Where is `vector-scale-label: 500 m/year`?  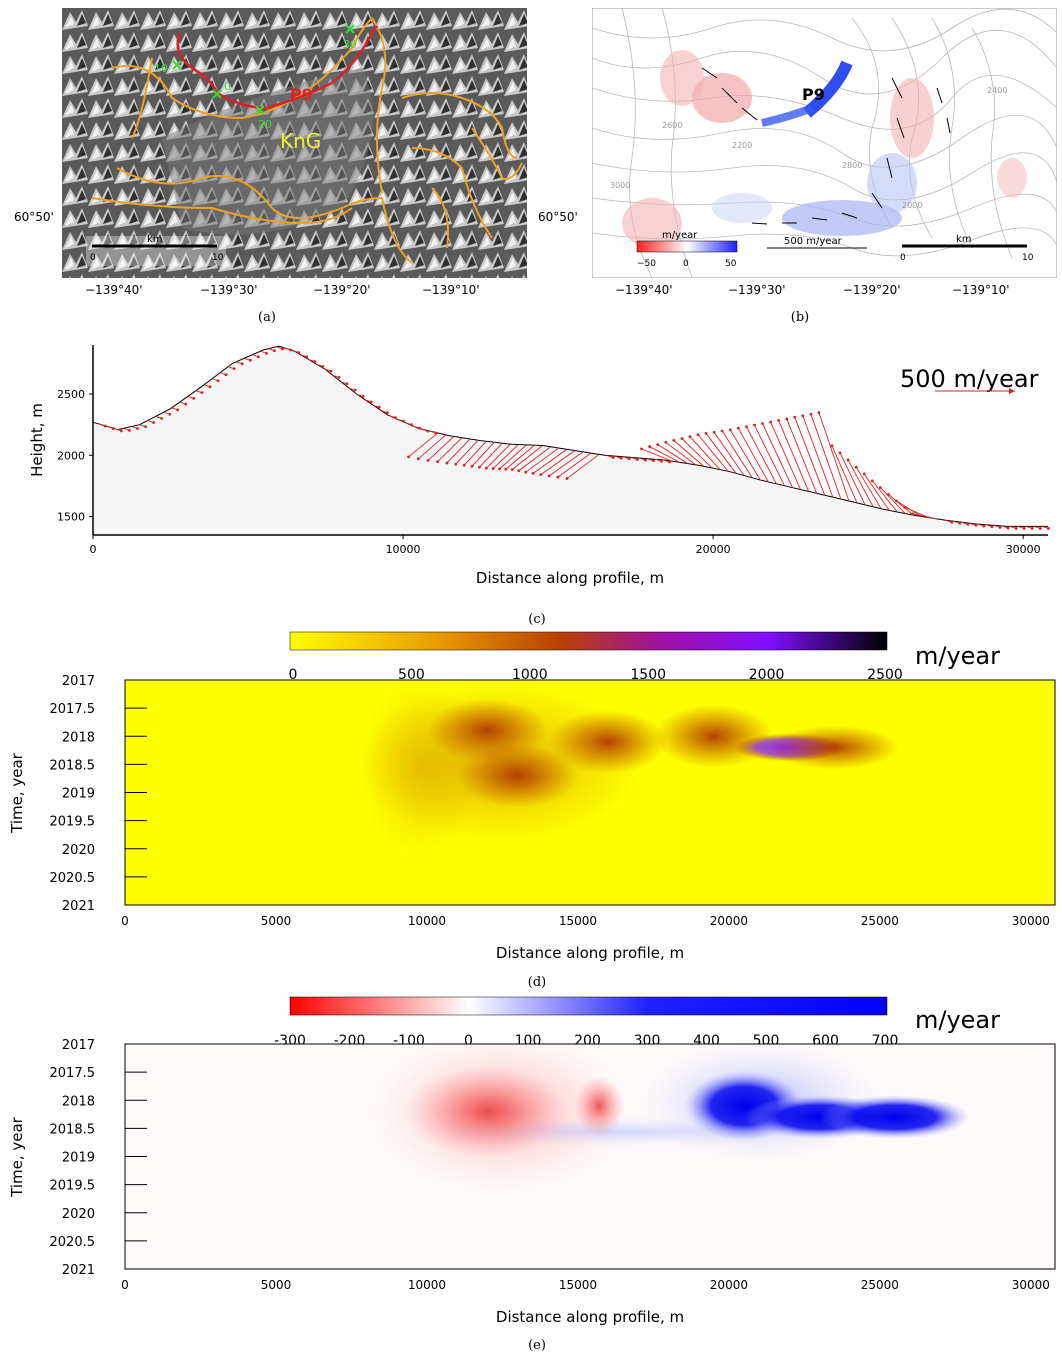
vector-scale-label: 500 m/year is located at coordinates (969, 379).